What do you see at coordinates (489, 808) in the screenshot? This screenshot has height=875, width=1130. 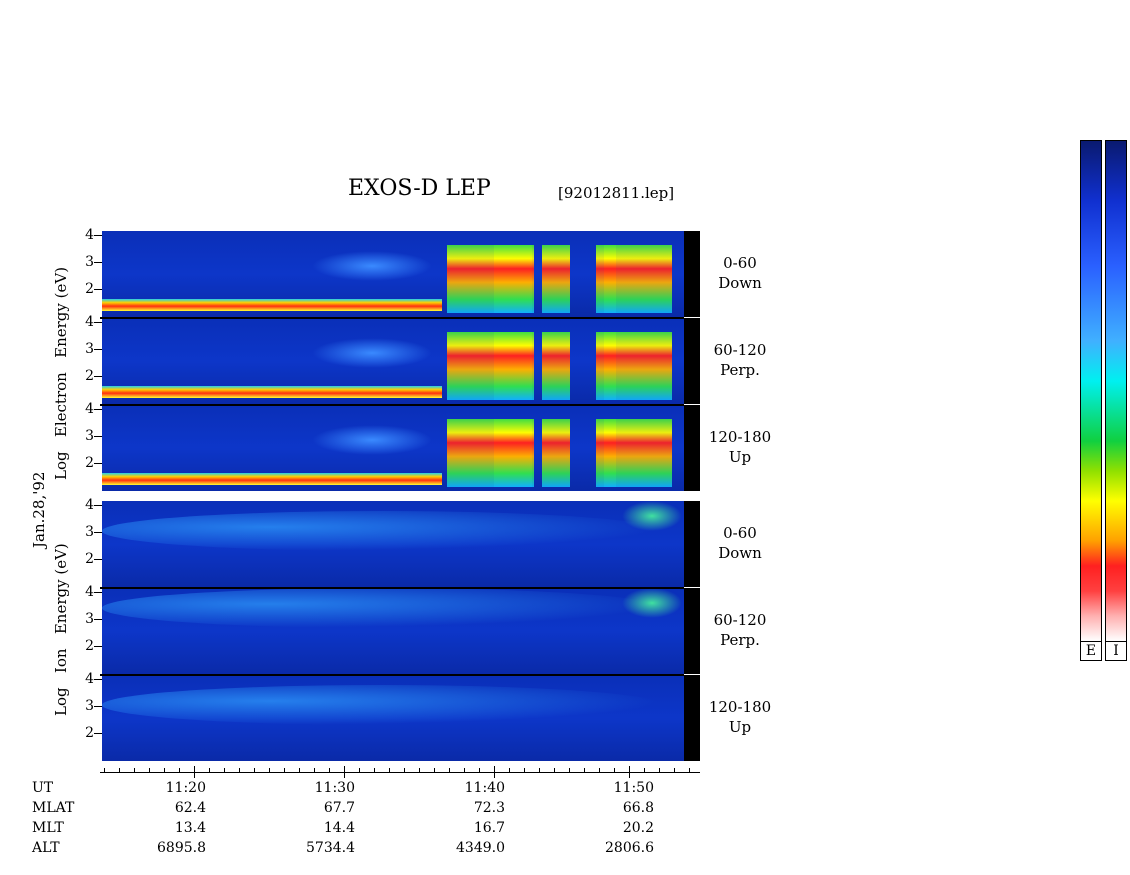 I see `ephemeris-value: 72.3` at bounding box center [489, 808].